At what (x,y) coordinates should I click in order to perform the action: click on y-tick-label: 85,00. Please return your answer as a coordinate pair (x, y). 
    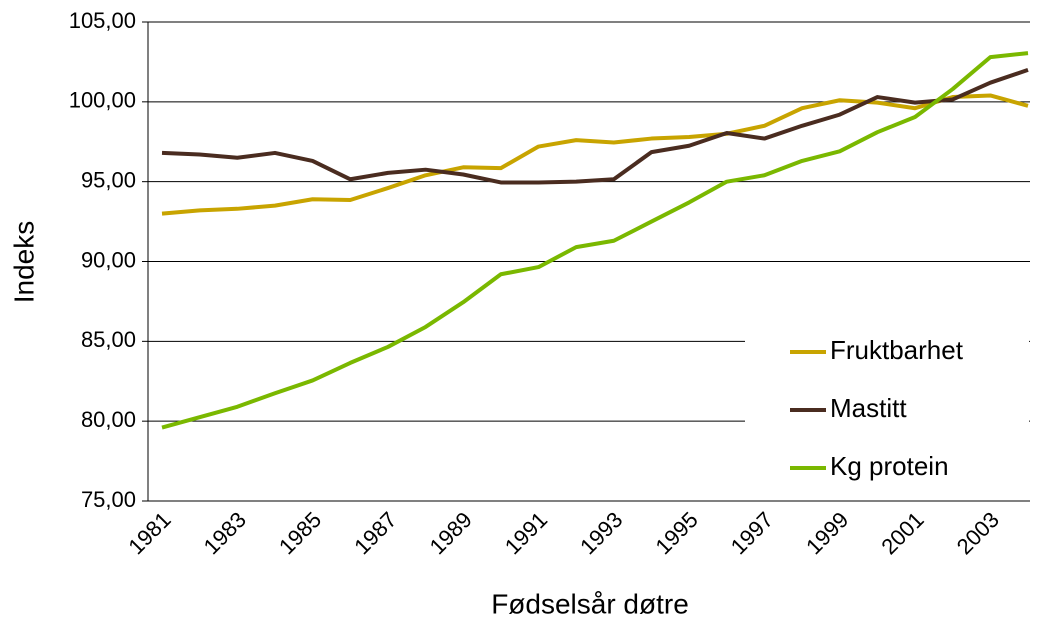
    Looking at the image, I should click on (108, 339).